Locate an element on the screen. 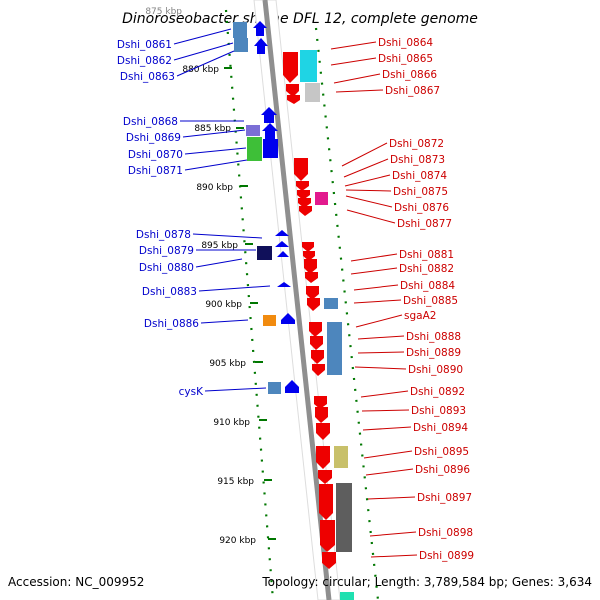  scale-label: 880 kbp is located at coordinates (200, 70).